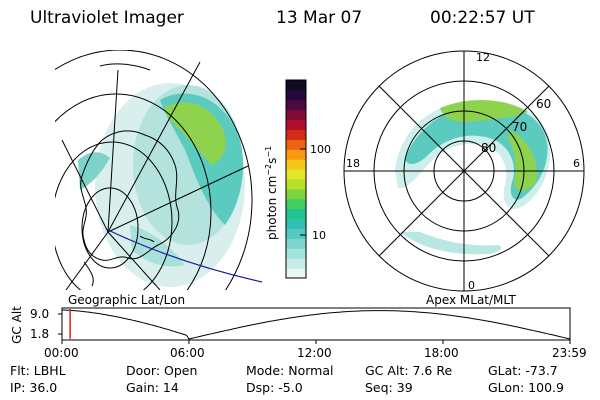 The image size is (600, 400). I want to click on status-dsp: Dsp: -5.0, so click(274, 387).